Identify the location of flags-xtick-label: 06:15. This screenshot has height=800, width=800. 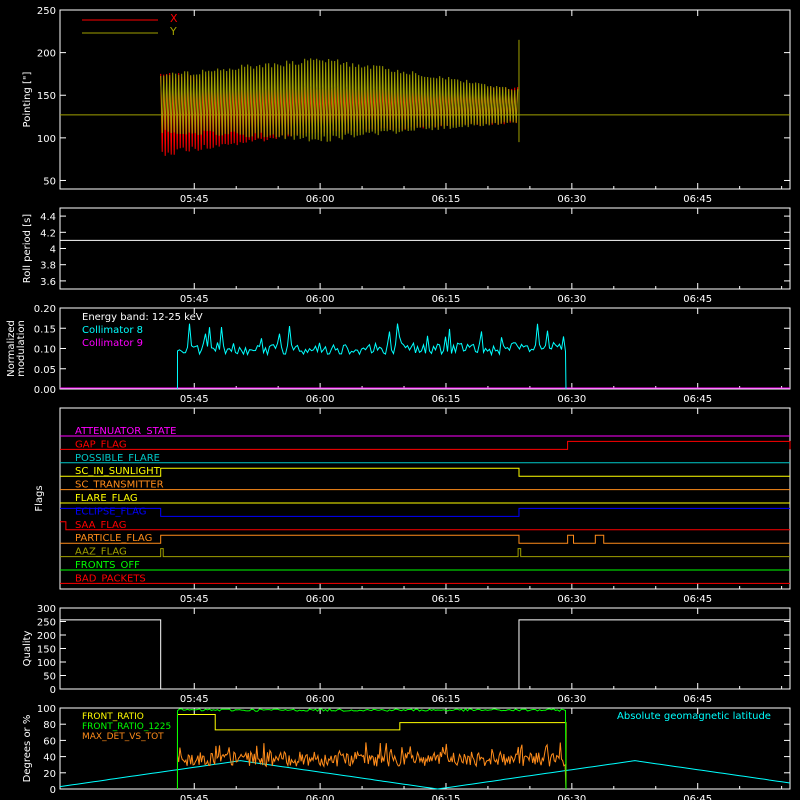
(446, 599).